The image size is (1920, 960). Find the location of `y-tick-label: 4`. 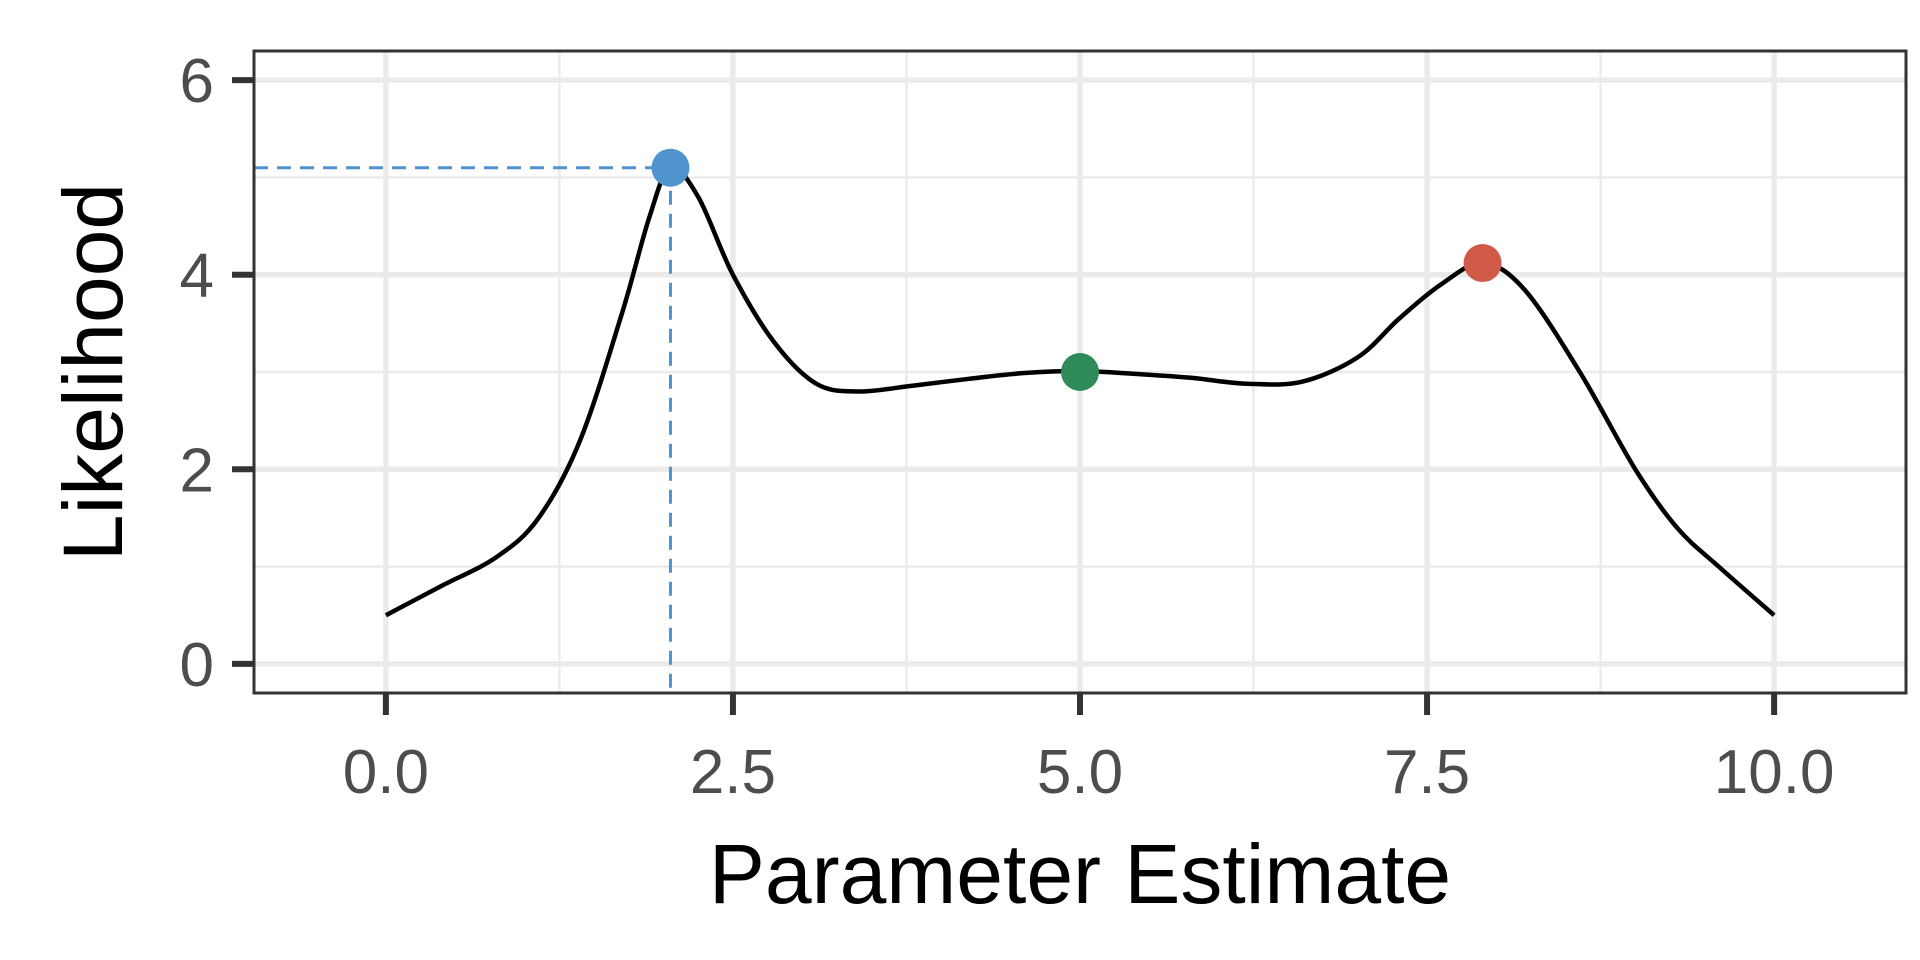

y-tick-label: 4 is located at coordinates (197, 276).